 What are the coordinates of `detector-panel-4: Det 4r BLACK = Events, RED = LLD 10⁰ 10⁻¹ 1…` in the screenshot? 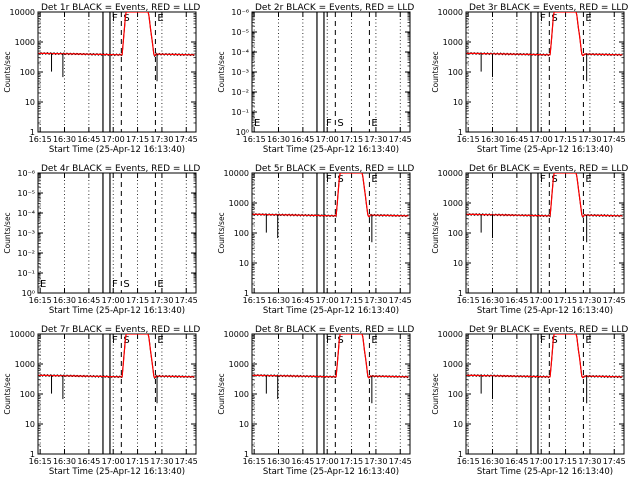 It's located at (101, 240).